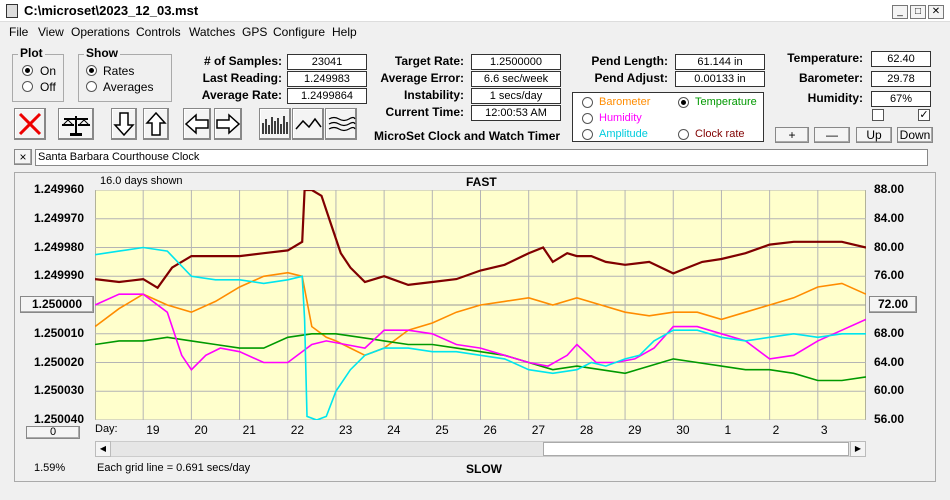  What do you see at coordinates (776, 430) in the screenshot?
I see `x-tick-label: 2` at bounding box center [776, 430].